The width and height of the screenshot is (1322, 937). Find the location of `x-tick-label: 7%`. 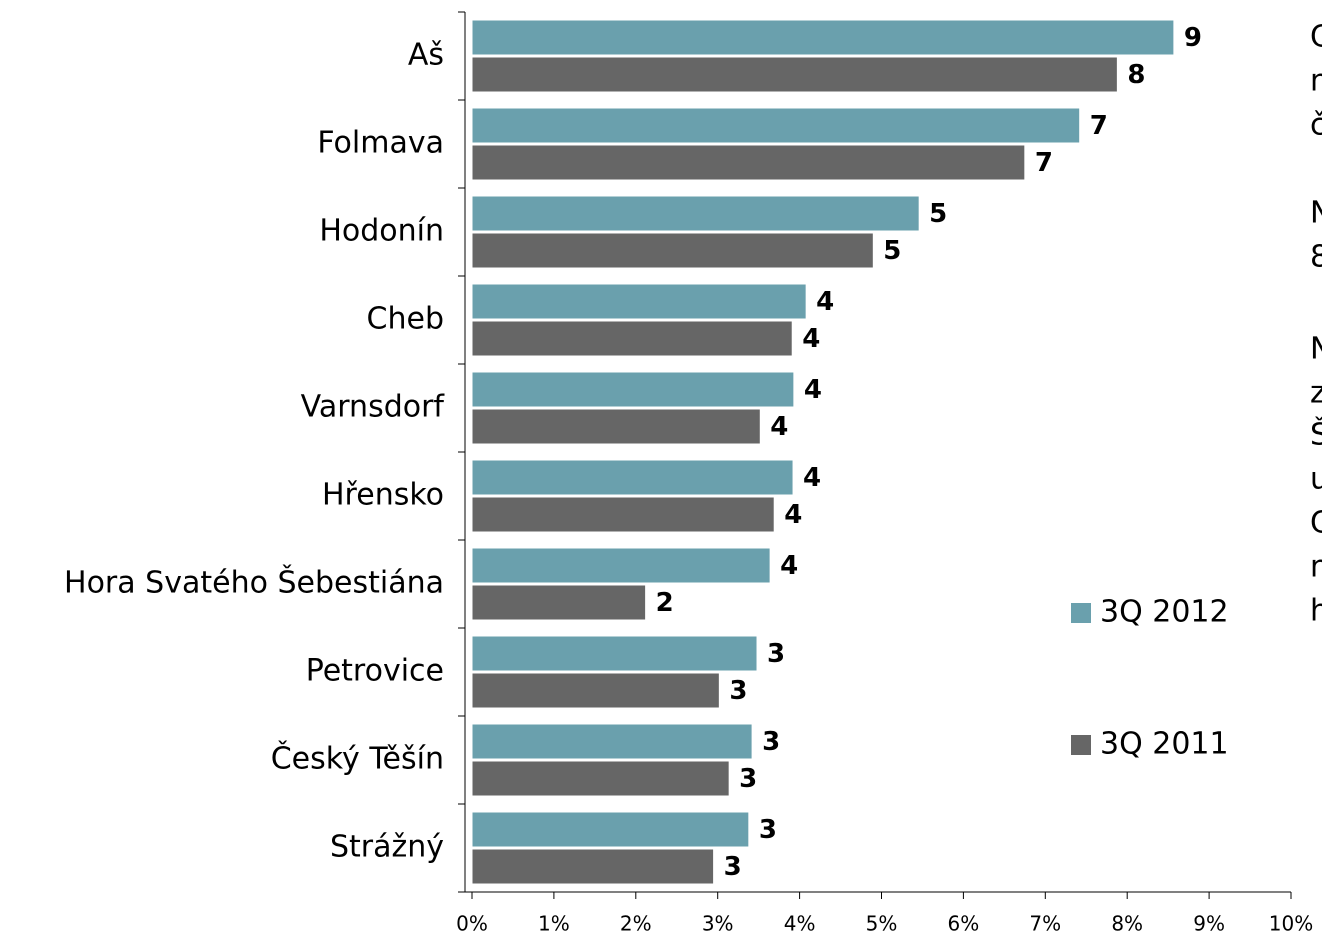

x-tick-label: 7% is located at coordinates (1045, 924).